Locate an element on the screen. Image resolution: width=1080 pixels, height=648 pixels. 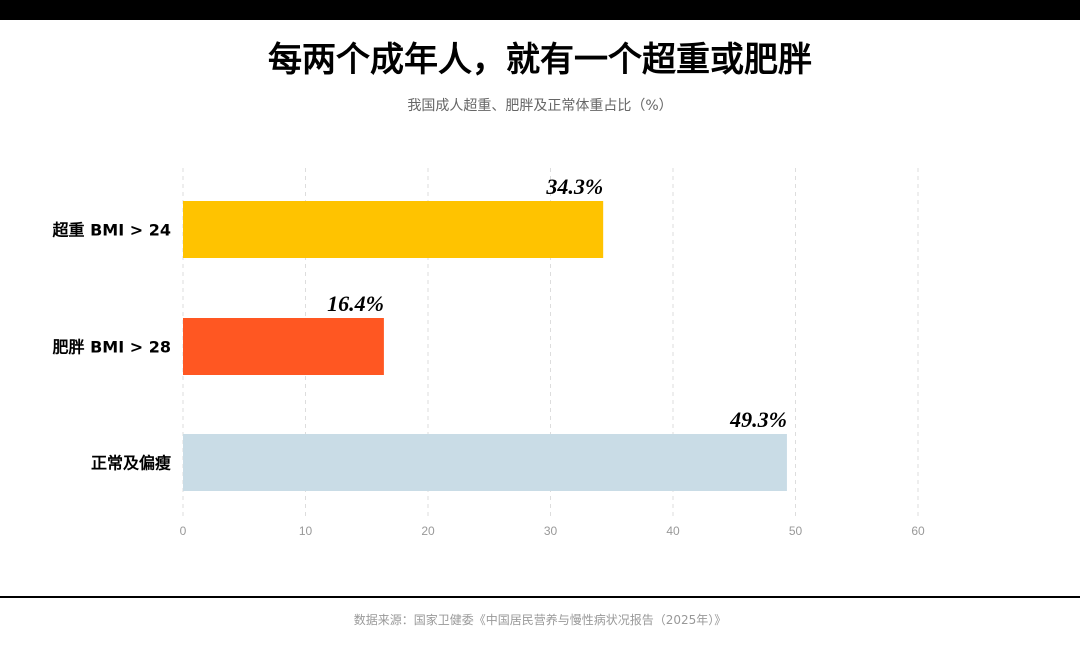
x-tick-label: 60 is located at coordinates (918, 531).